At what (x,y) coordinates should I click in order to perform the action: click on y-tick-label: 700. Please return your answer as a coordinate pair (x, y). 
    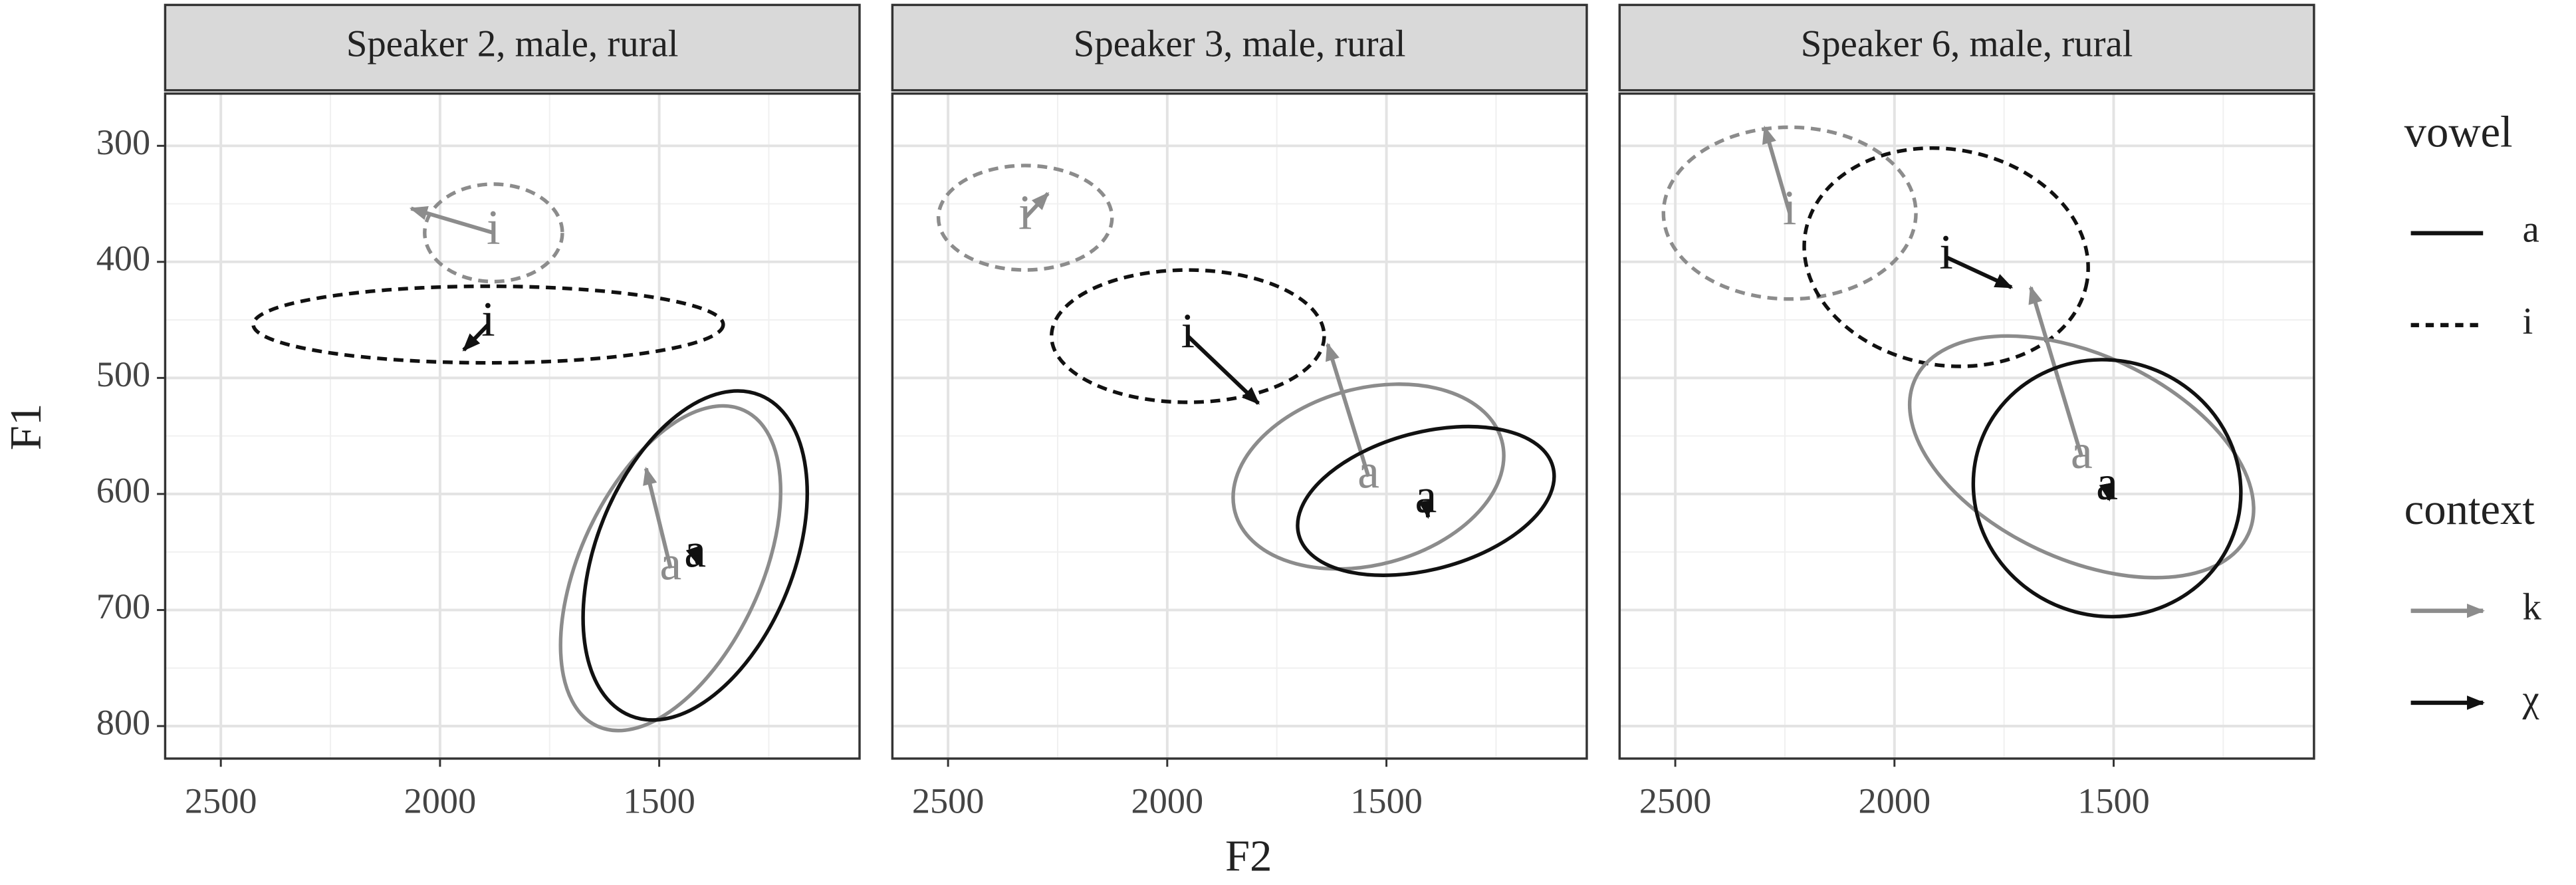
    Looking at the image, I should click on (123, 606).